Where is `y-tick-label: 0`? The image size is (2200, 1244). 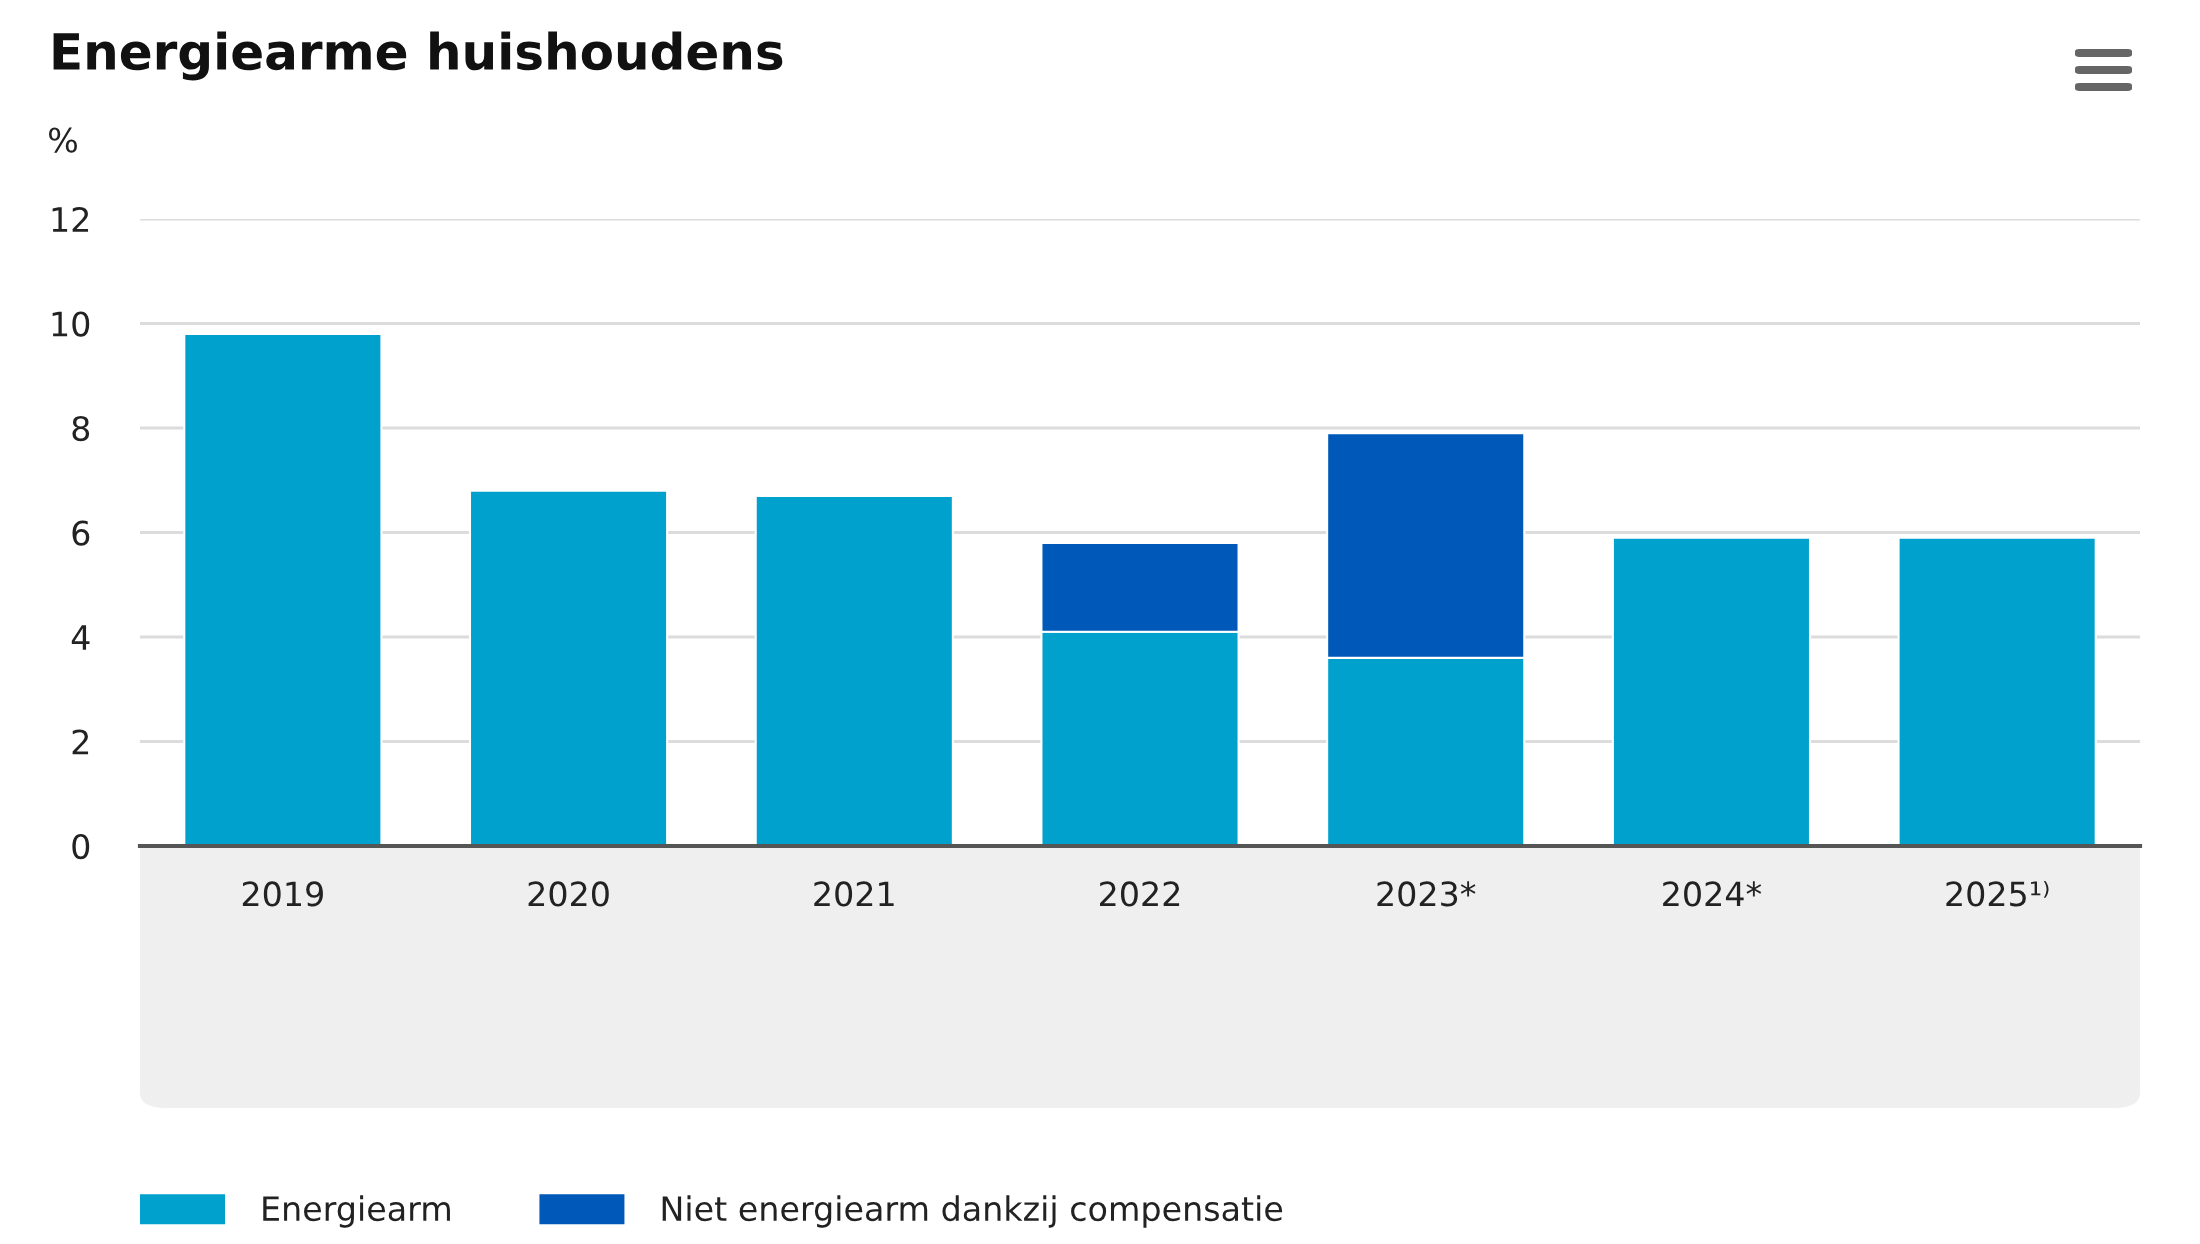
y-tick-label: 0 is located at coordinates (81, 846).